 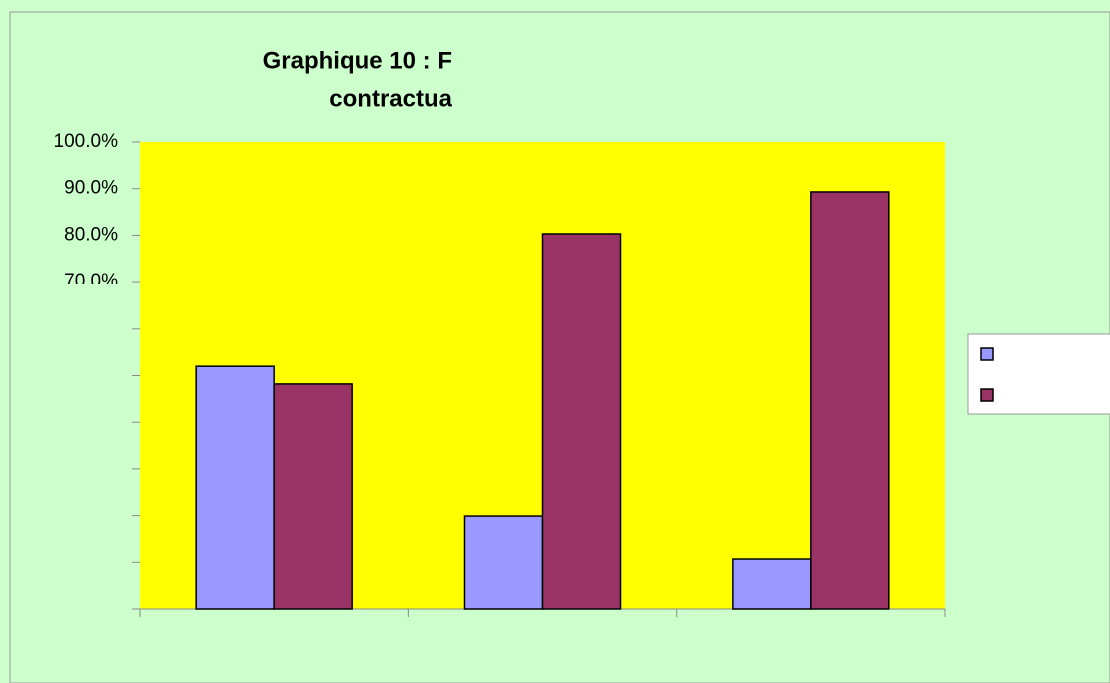 I want to click on legend-items, so click(x=987, y=374).